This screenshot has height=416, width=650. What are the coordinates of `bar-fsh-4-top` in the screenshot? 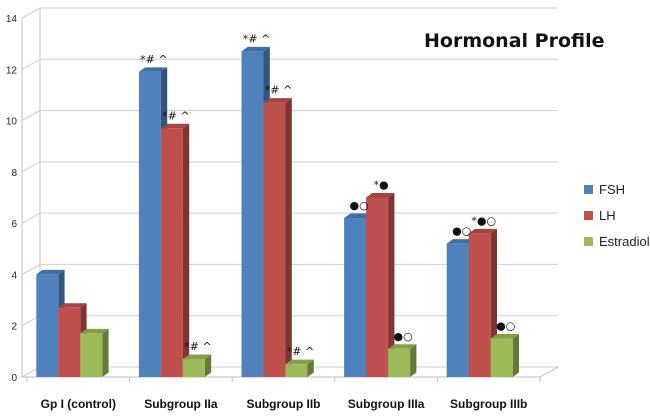 It's located at (460, 241).